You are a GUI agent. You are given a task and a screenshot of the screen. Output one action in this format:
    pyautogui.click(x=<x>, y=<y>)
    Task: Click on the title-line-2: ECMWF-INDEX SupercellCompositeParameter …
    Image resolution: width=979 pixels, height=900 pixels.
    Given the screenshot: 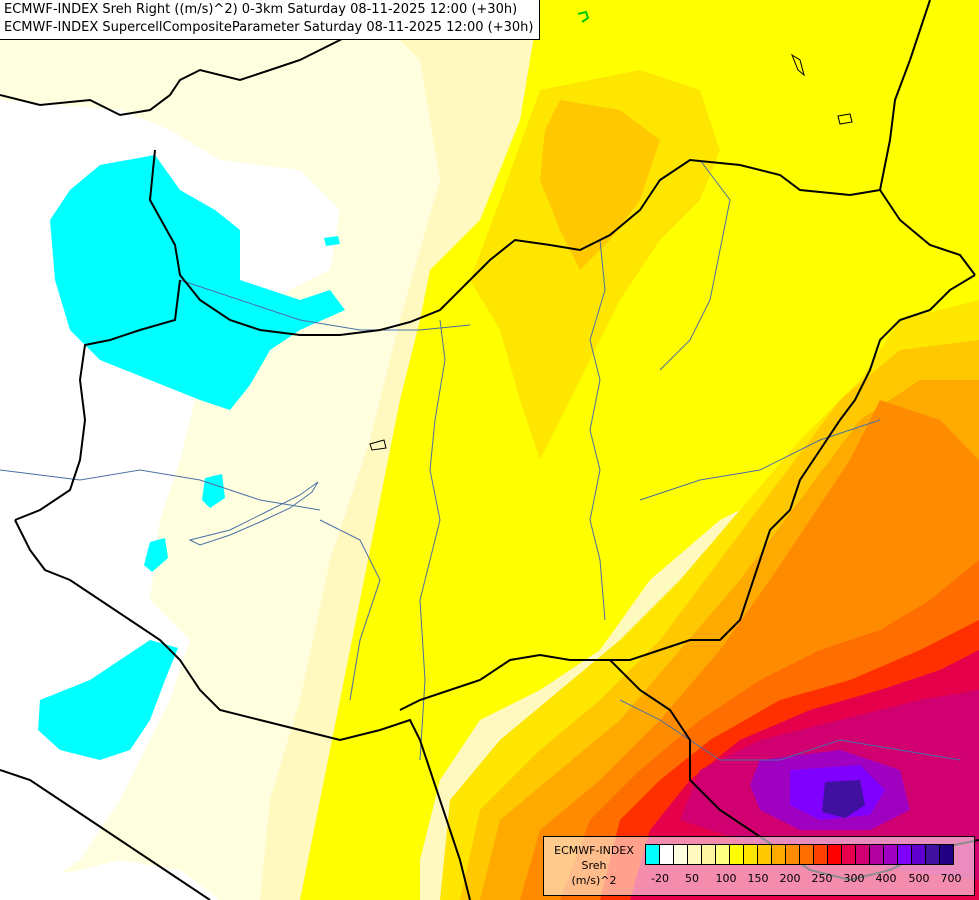 What is the action you would take?
    pyautogui.click(x=269, y=27)
    